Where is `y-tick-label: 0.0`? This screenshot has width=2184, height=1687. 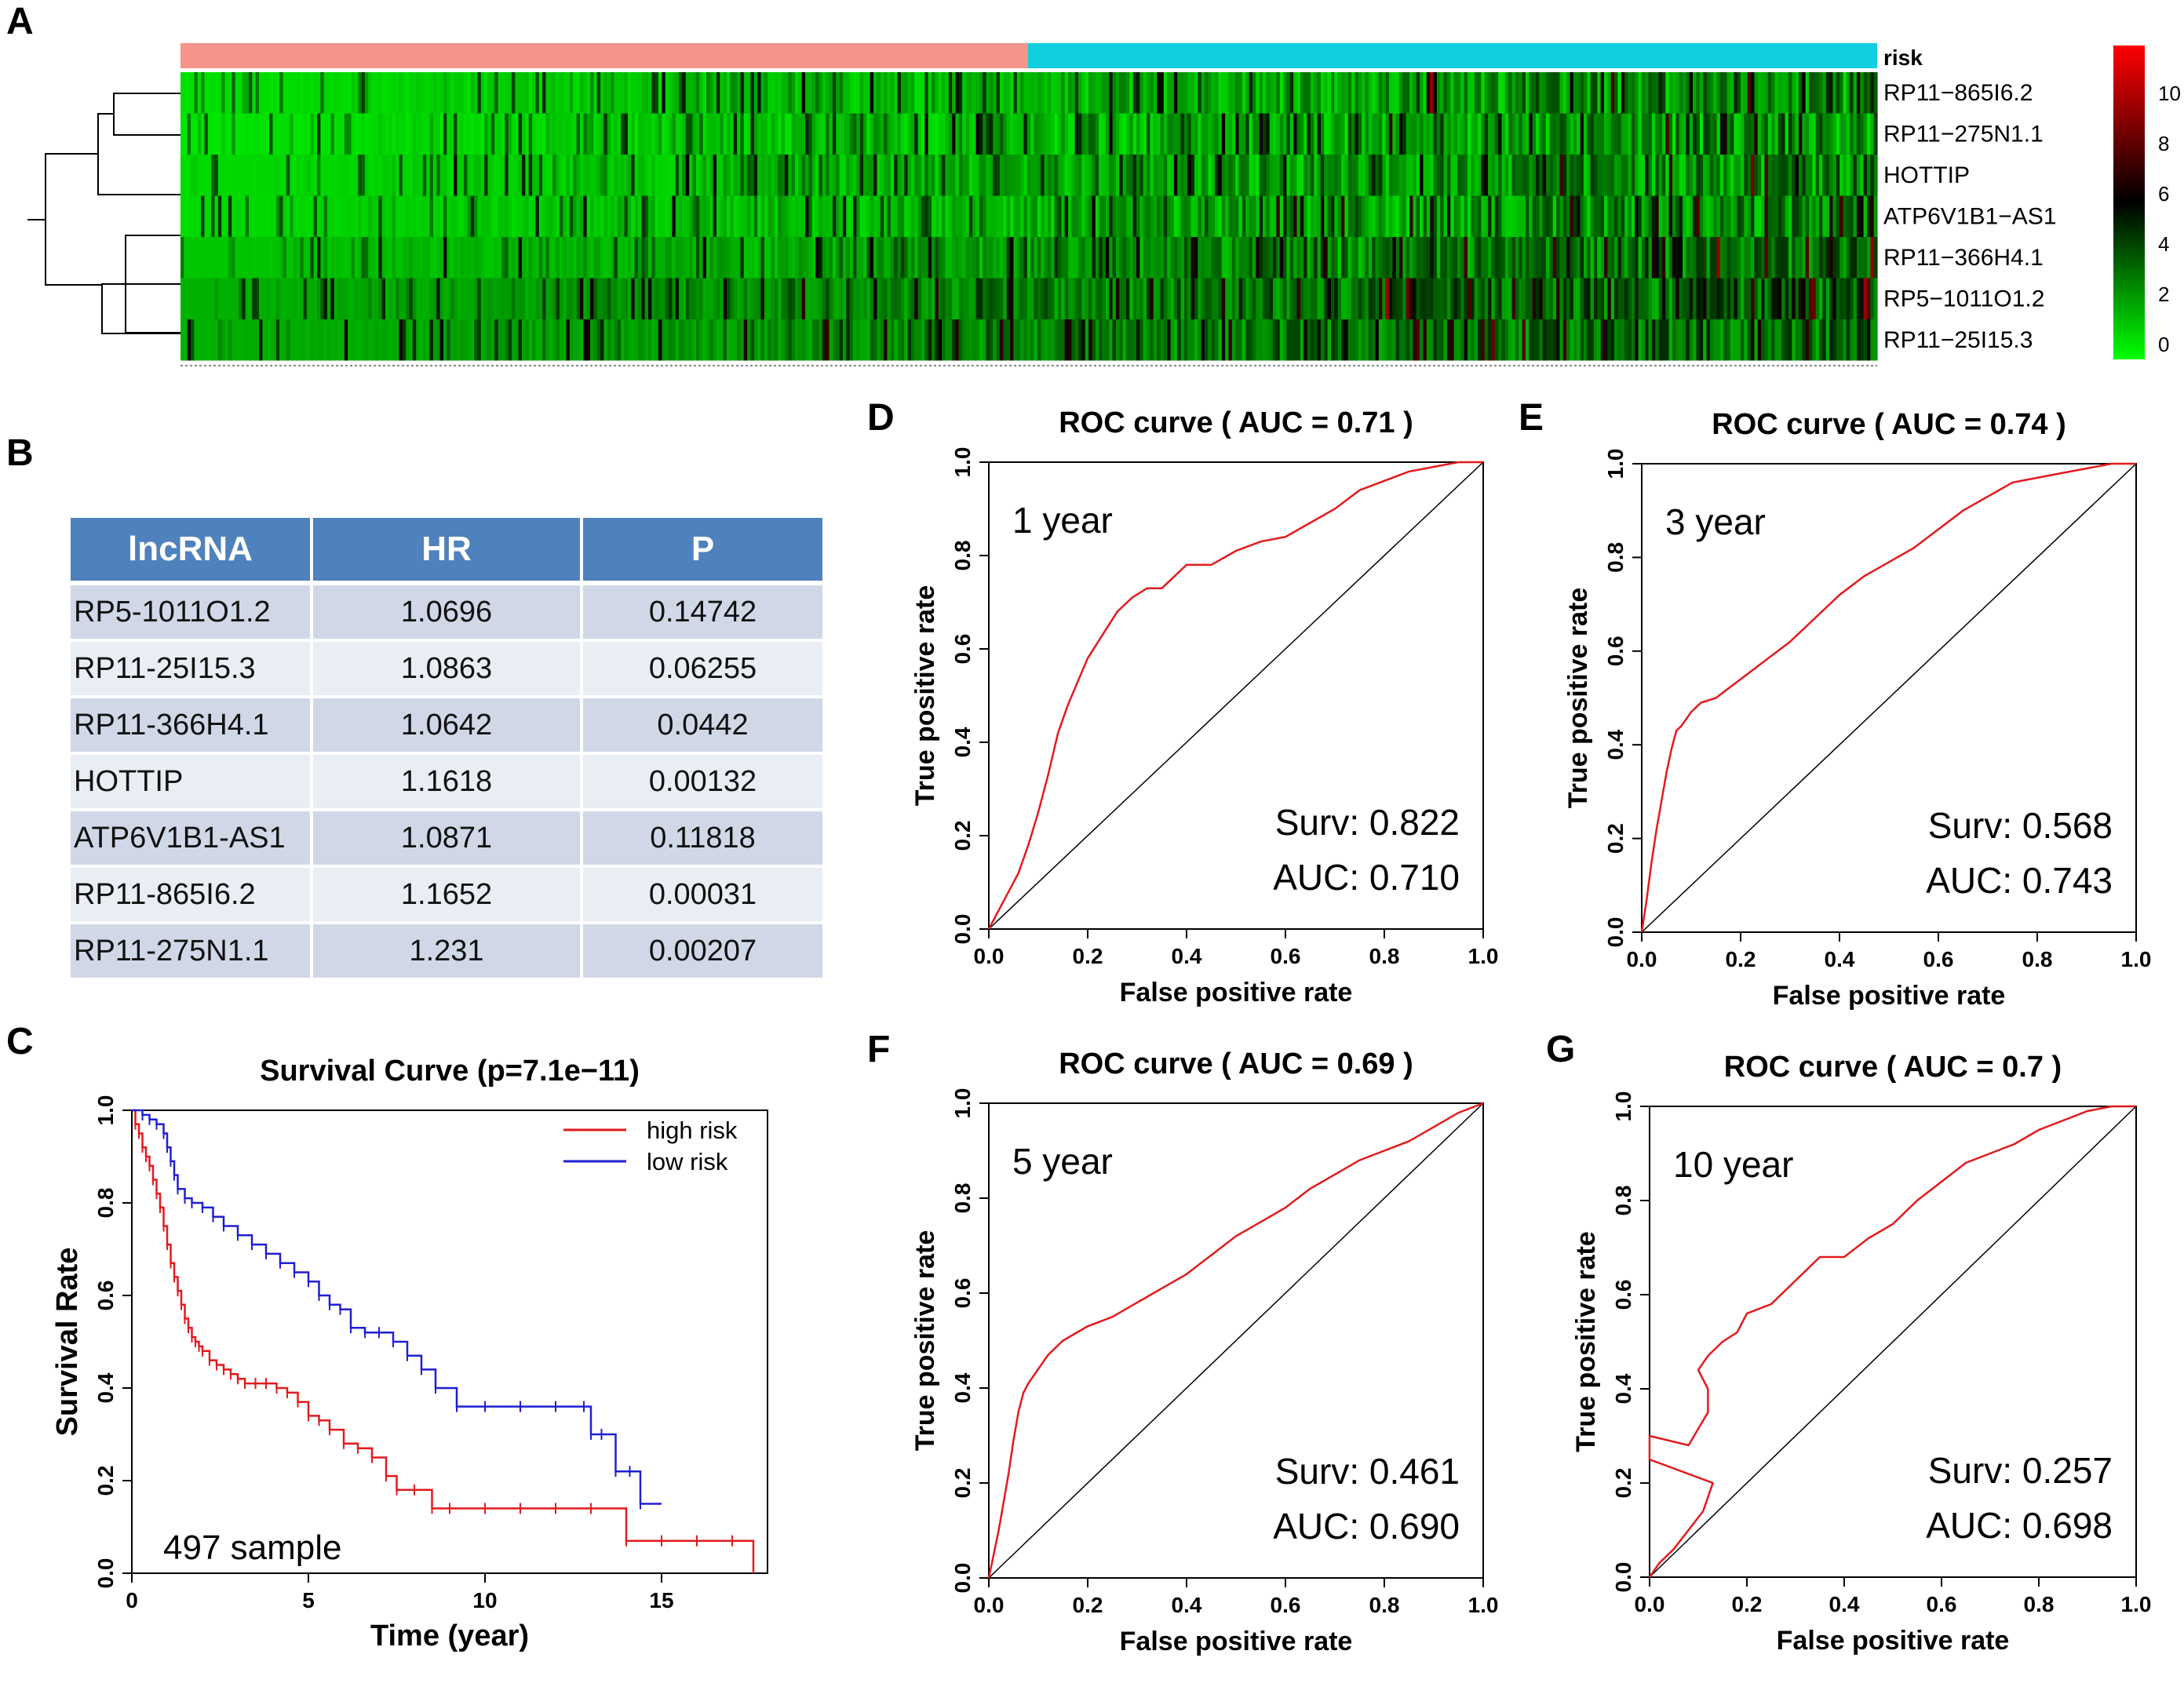
y-tick-label: 0.0 is located at coordinates (1623, 1577).